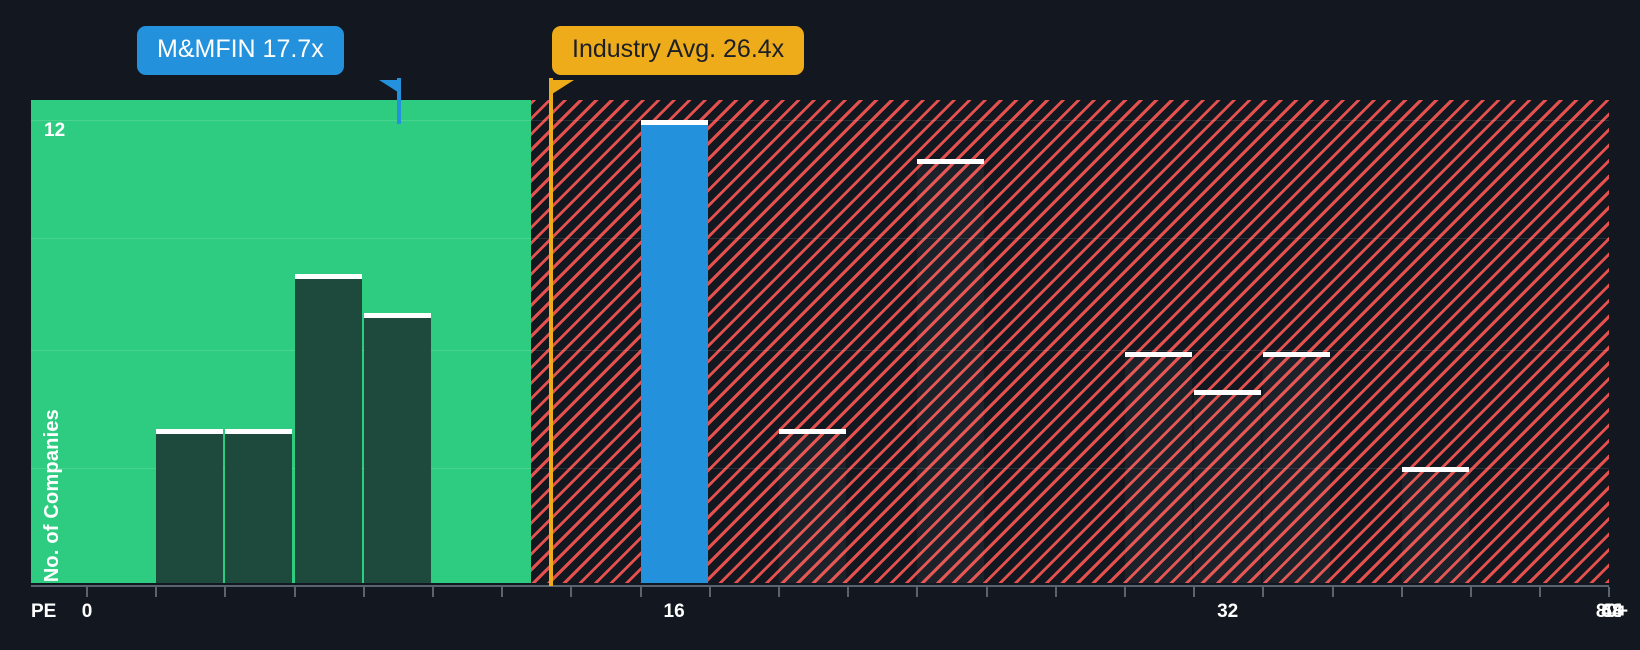  Describe the element at coordinates (399, 101) in the screenshot. I see `company-marker-line` at that location.